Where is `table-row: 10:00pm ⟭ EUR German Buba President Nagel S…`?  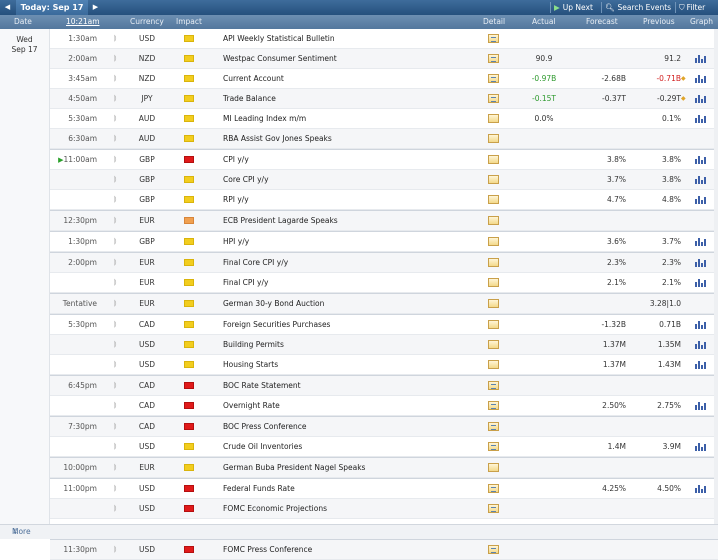
table-row: 10:00pm ⟭ EUR German Buba President Nagel S… is located at coordinates (384, 467).